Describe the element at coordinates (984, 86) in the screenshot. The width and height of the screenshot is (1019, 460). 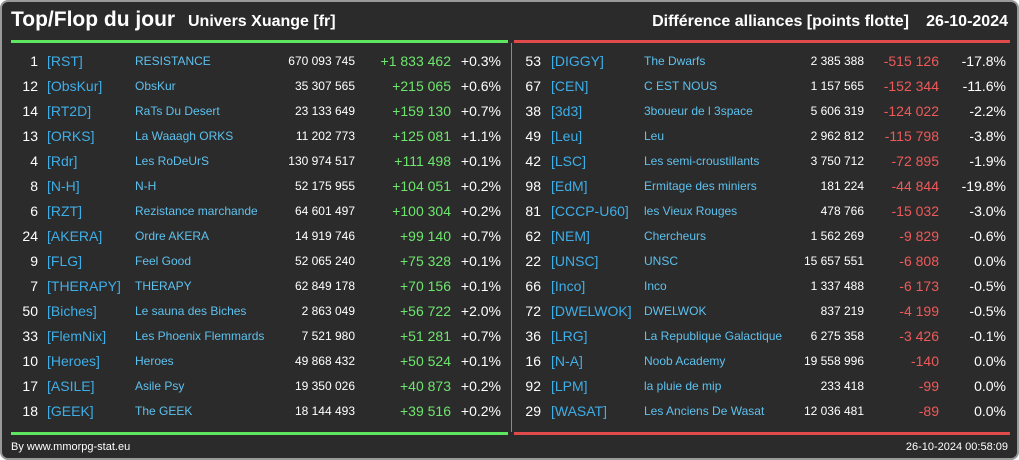
I see `percent-change: -11.6%` at that location.